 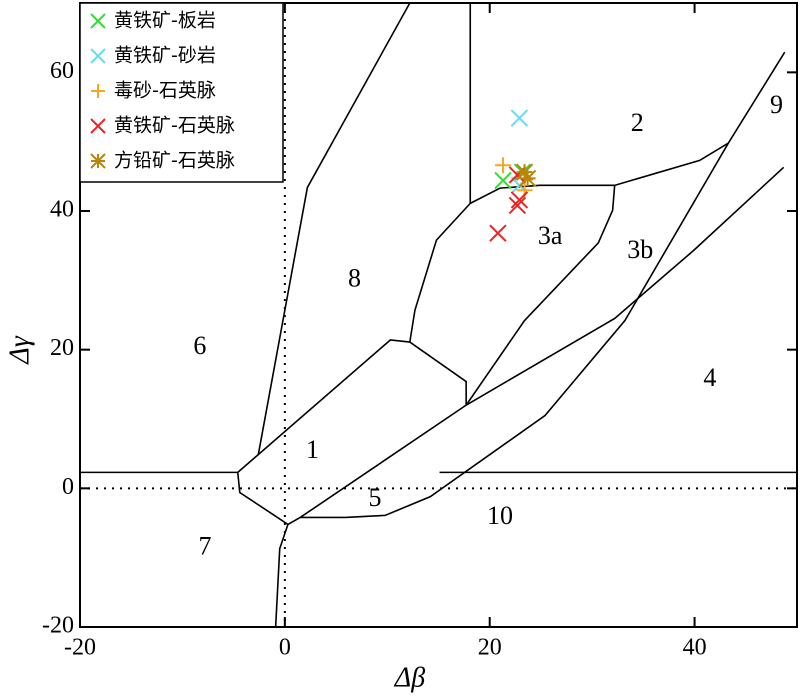 What do you see at coordinates (165, 56) in the screenshot?
I see `legend-label: 黄铁矿-砂岩` at bounding box center [165, 56].